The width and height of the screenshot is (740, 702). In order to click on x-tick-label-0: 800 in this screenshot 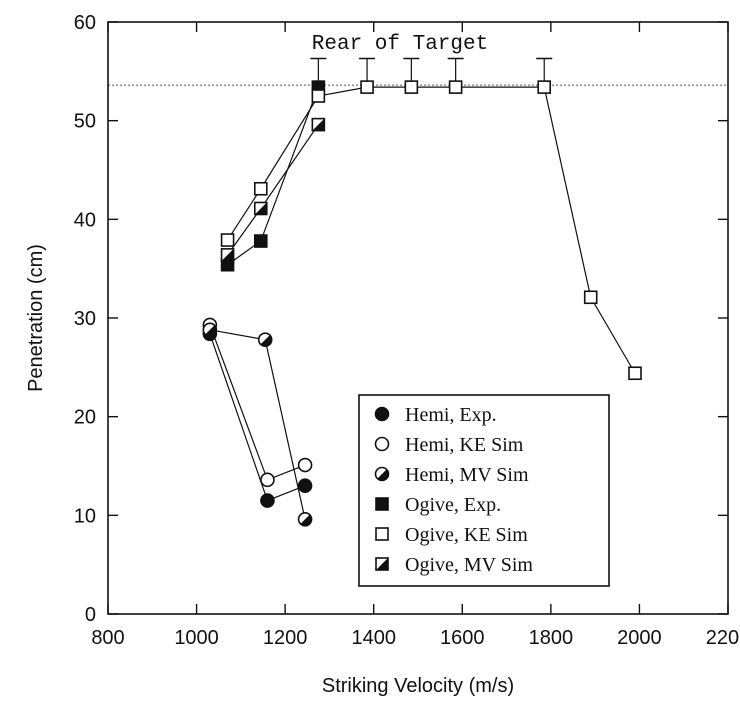, I will do `click(107, 638)`.